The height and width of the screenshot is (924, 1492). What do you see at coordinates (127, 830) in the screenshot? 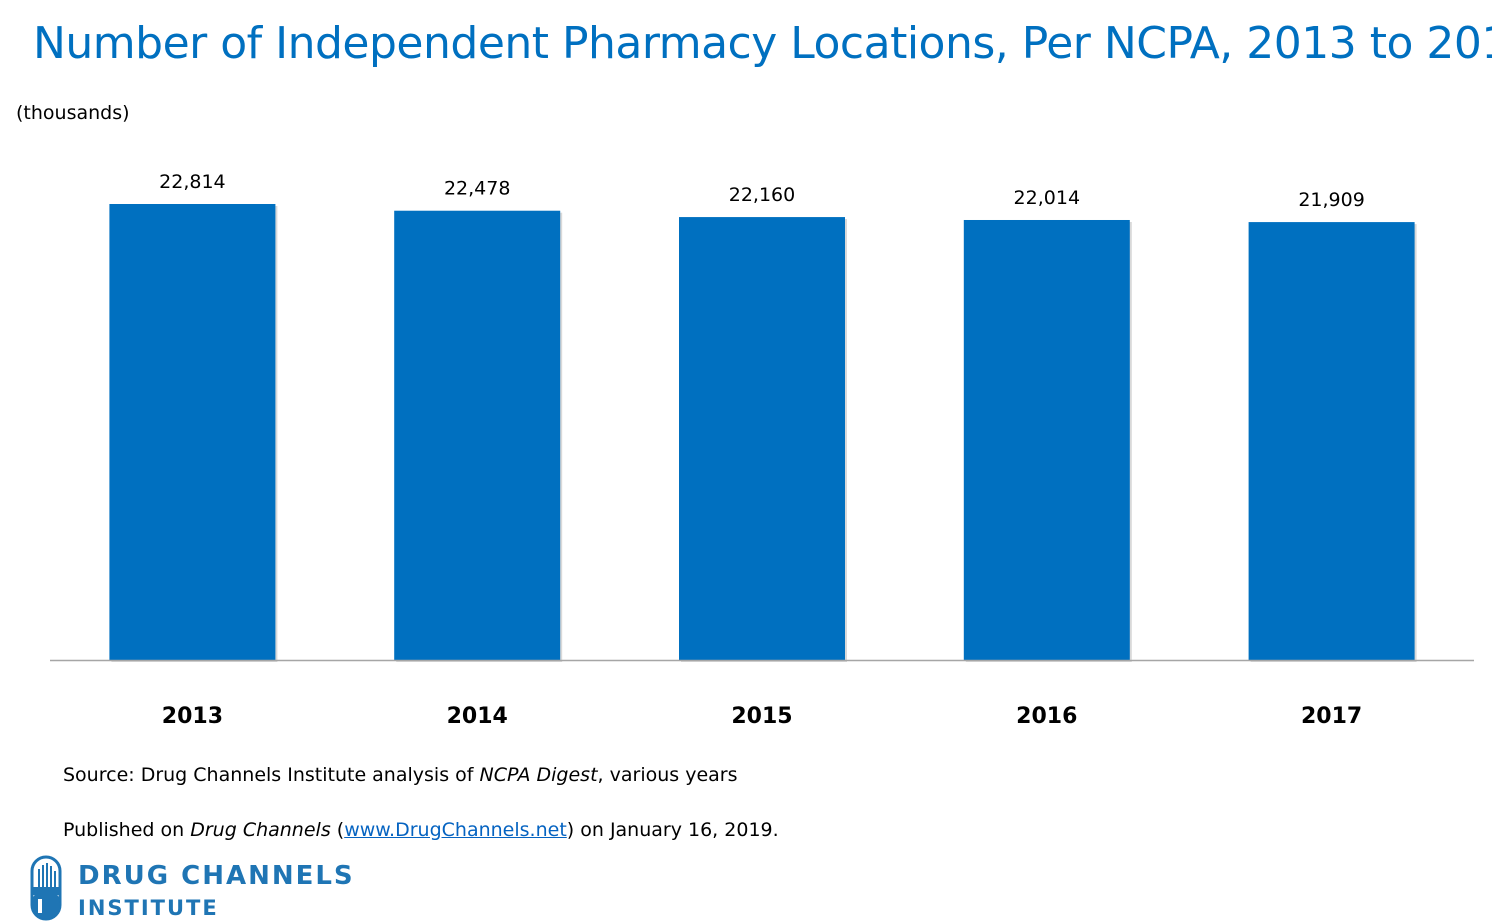
I see `published-prefix: Published on` at bounding box center [127, 830].